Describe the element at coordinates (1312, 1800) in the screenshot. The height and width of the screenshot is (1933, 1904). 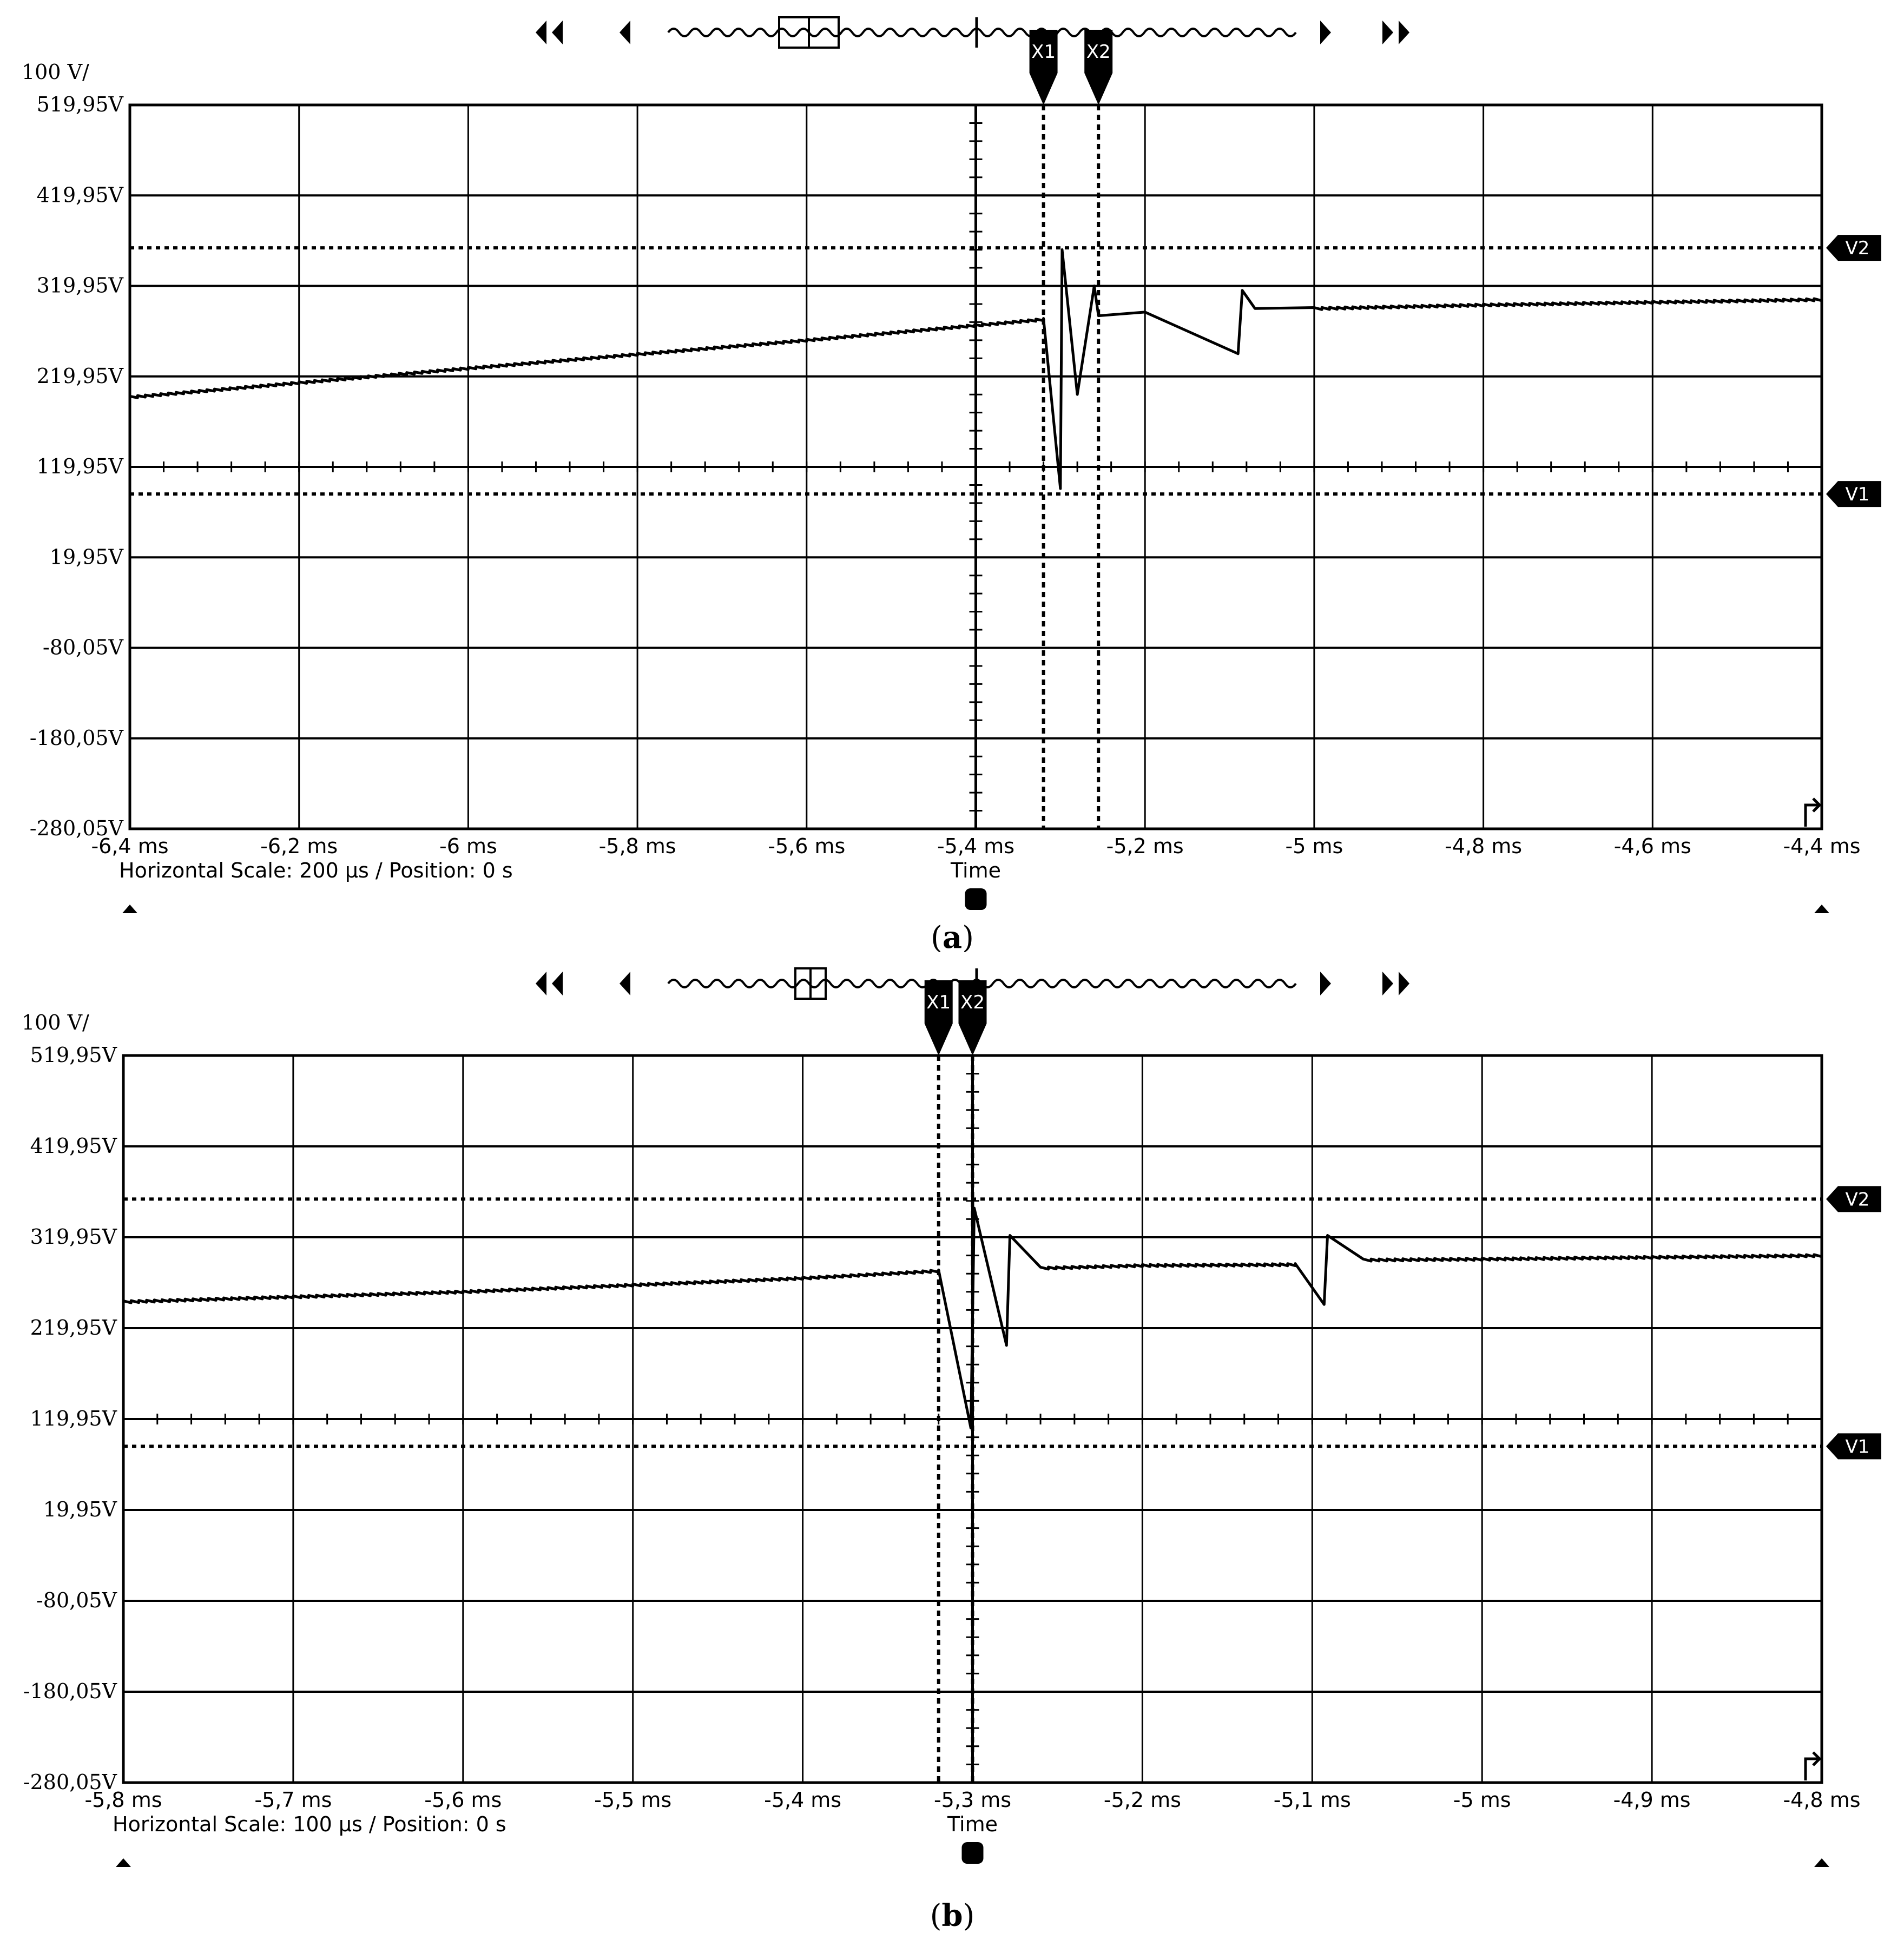
I see `x-tick-label: -5,1 ms` at that location.